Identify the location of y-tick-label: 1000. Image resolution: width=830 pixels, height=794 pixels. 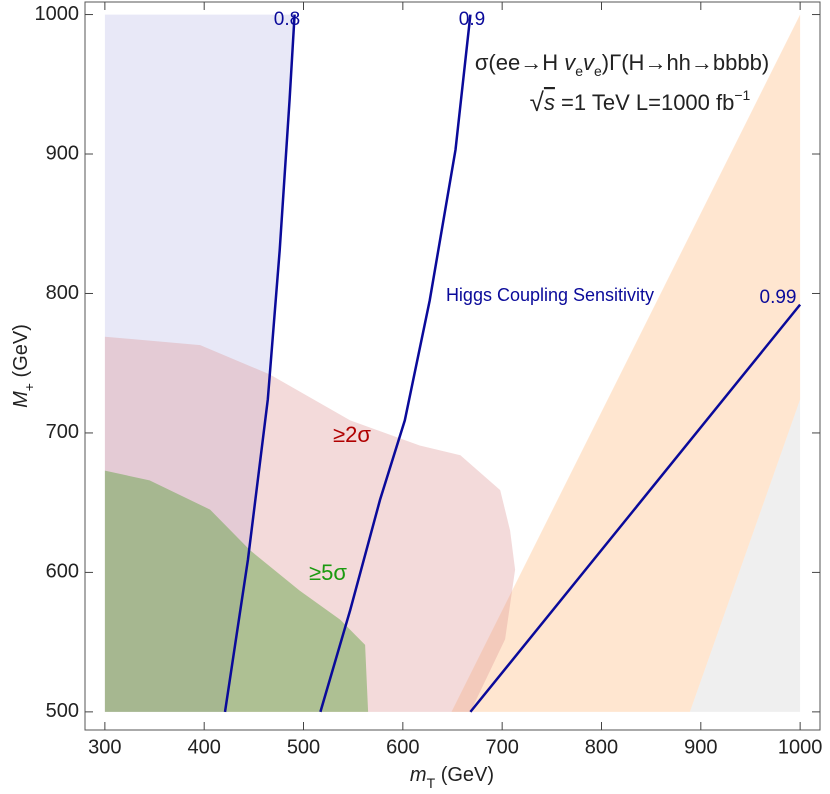
(57, 14).